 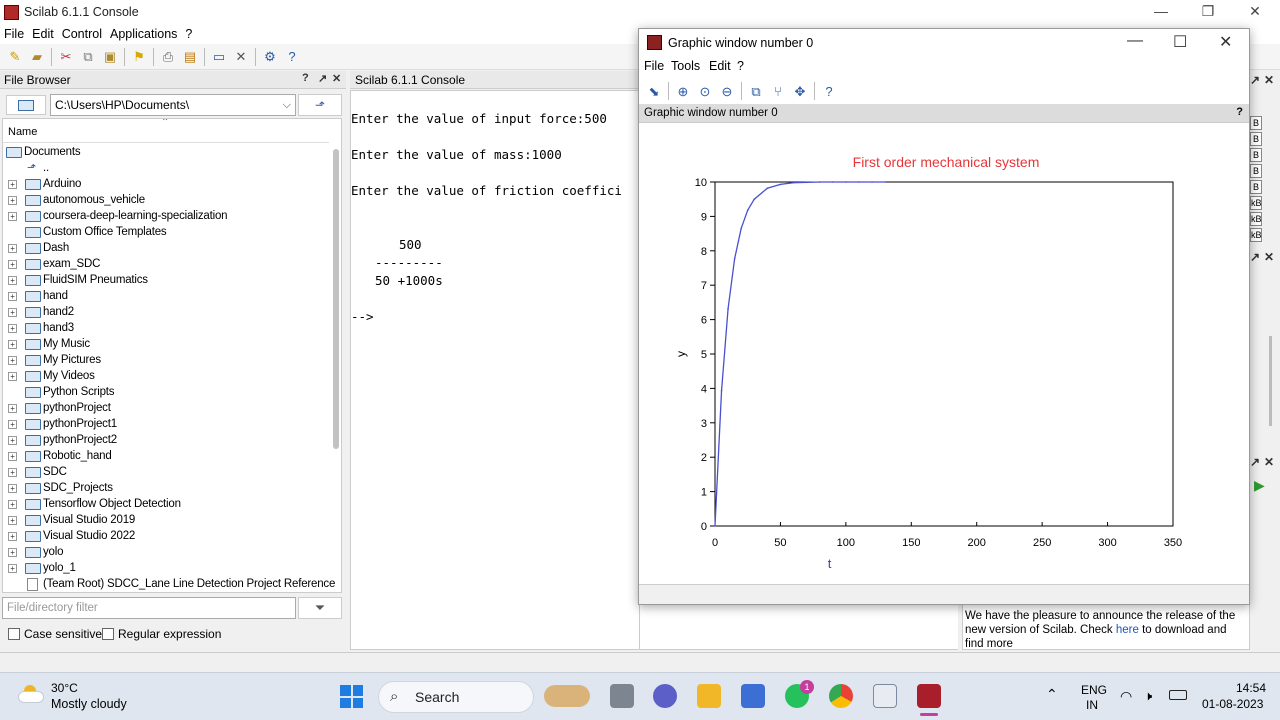 I want to click on zoom-in-icon: ⊕, so click(x=683, y=91).